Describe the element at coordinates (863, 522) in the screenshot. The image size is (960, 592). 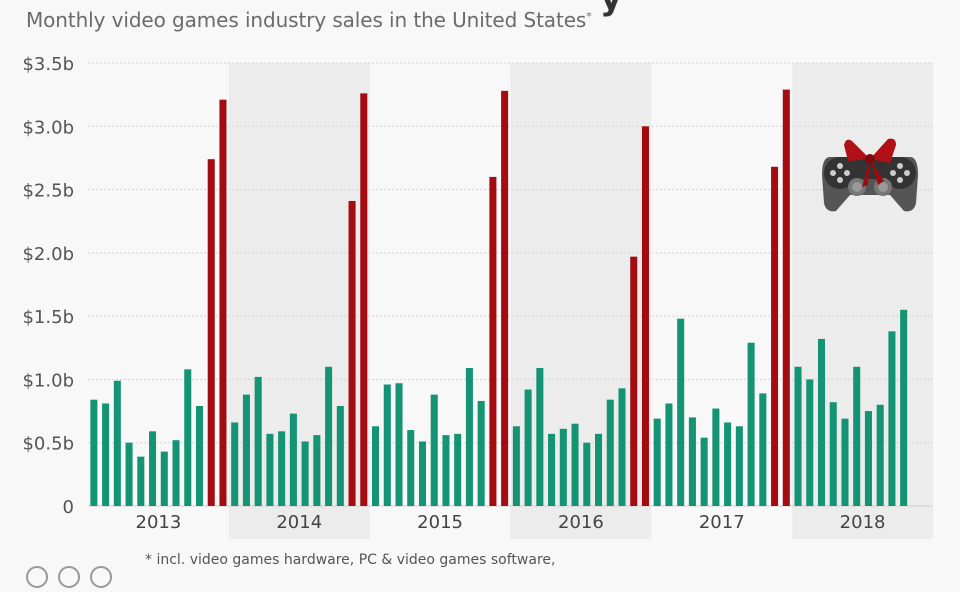
I see `x-tick-label: 2018` at that location.